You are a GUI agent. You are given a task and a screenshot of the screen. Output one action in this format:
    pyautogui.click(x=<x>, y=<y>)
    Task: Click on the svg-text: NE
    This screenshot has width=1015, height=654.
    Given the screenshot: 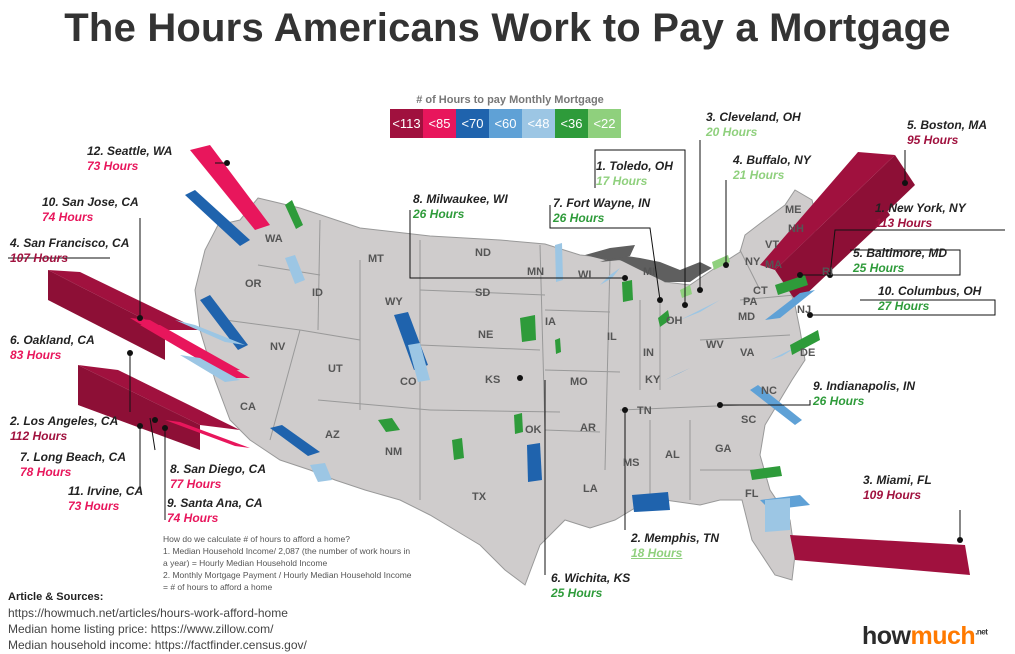 What is the action you would take?
    pyautogui.click(x=485, y=335)
    